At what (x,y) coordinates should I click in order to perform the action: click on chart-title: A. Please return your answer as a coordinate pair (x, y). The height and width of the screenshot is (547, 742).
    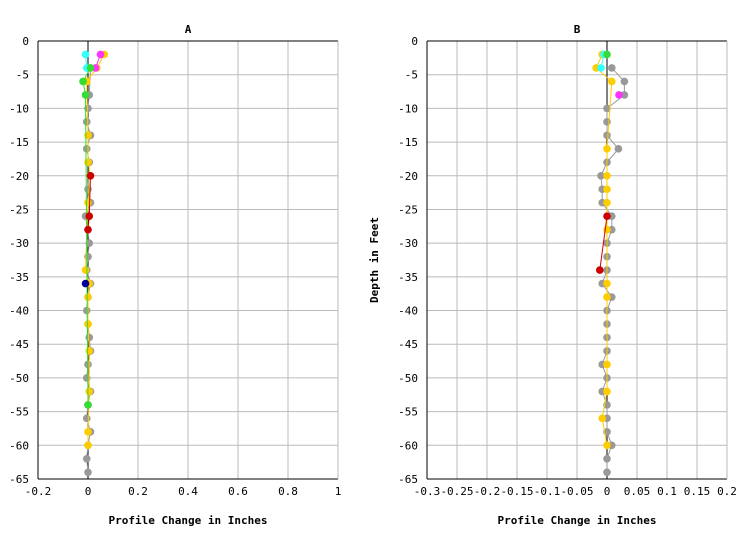
    Looking at the image, I should click on (188, 29).